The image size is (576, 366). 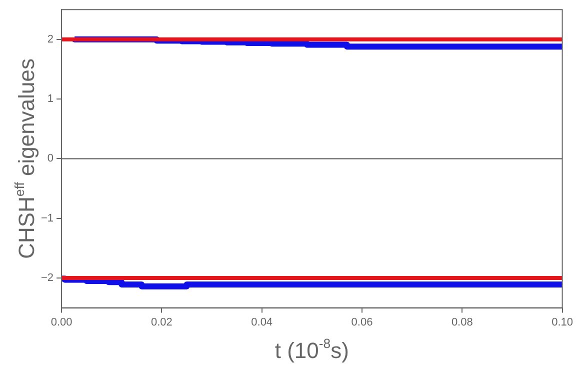 What do you see at coordinates (25, 158) in the screenshot?
I see `y-axis-title: CHSHeff eigenvalues` at bounding box center [25, 158].